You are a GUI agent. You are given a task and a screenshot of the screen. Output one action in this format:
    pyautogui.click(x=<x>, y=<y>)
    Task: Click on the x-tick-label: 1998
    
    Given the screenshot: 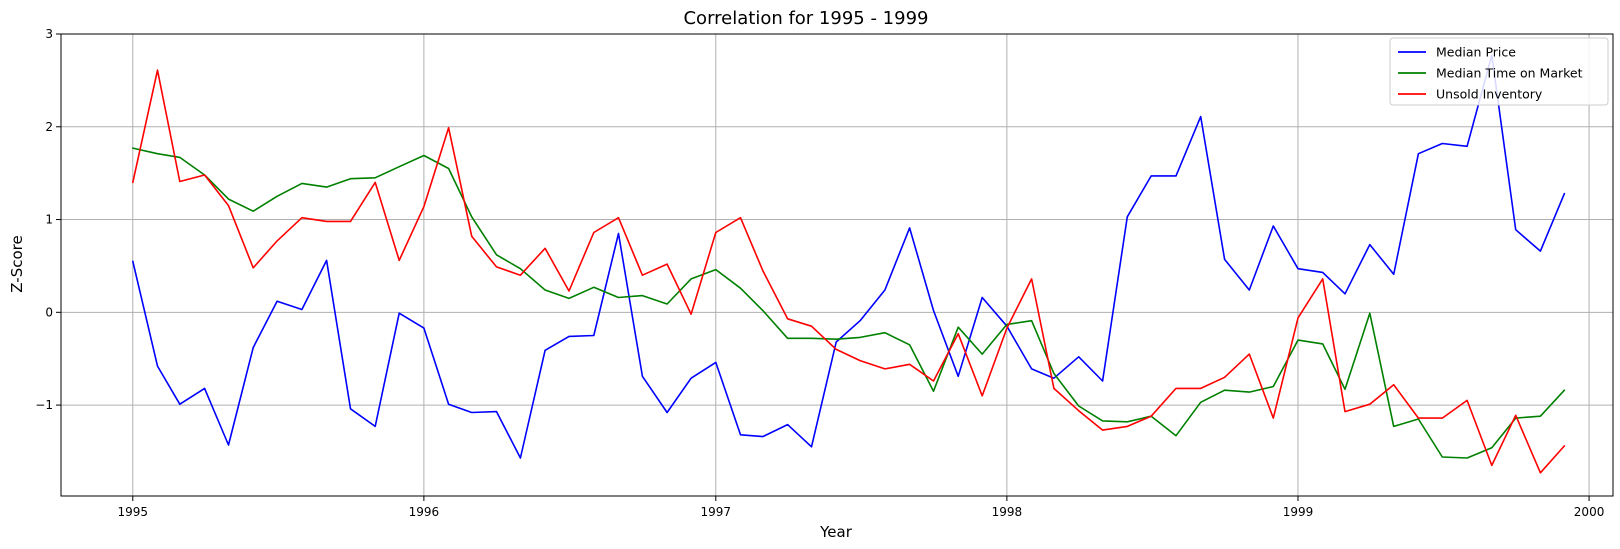 What is the action you would take?
    pyautogui.click(x=1007, y=512)
    